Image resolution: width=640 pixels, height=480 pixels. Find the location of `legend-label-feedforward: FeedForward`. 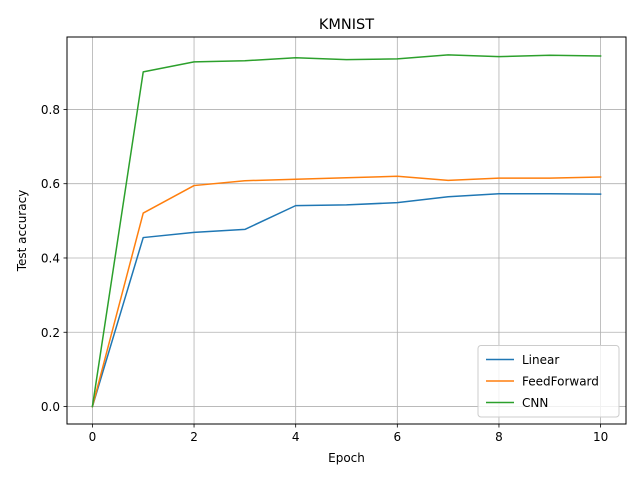

legend-label-feedforward: FeedForward is located at coordinates (560, 382).